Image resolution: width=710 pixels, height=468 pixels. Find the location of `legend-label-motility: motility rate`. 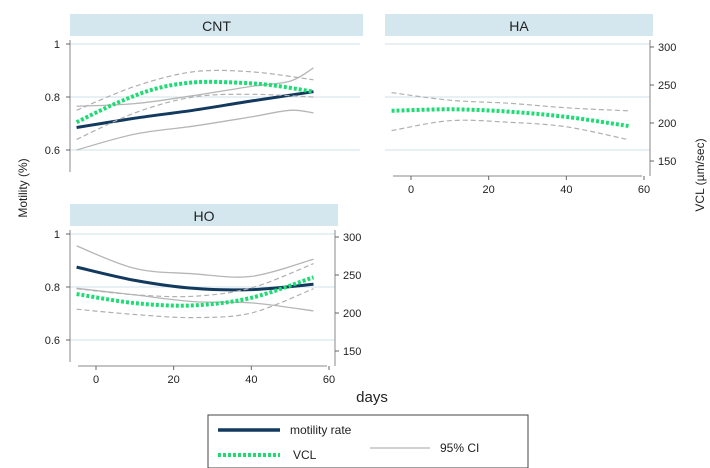

legend-label-motility: motility rate is located at coordinates (321, 430).